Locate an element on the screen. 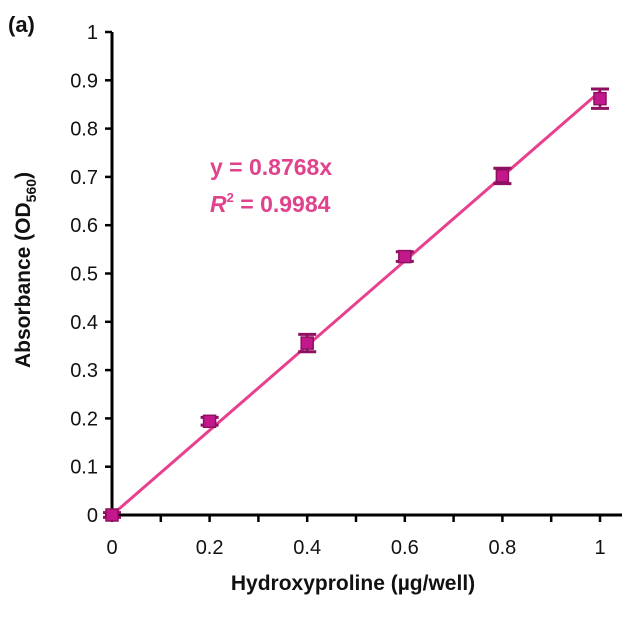 The height and width of the screenshot is (619, 640). r-squared-value: = 0.9984 is located at coordinates (282, 204).